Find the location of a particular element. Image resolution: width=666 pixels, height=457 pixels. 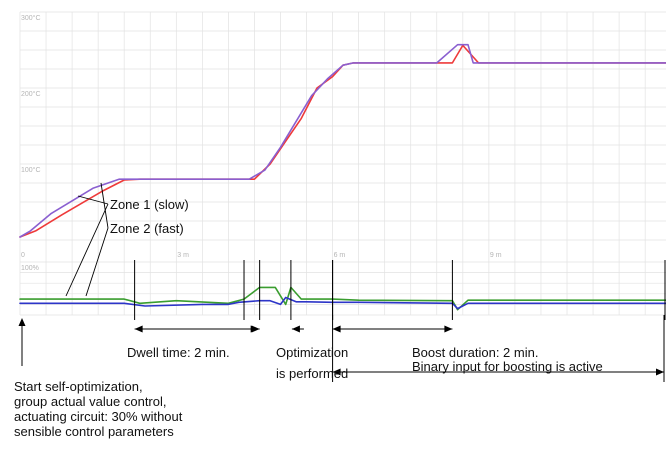

dwell-label: Dwell time: 2 min. is located at coordinates (178, 352).